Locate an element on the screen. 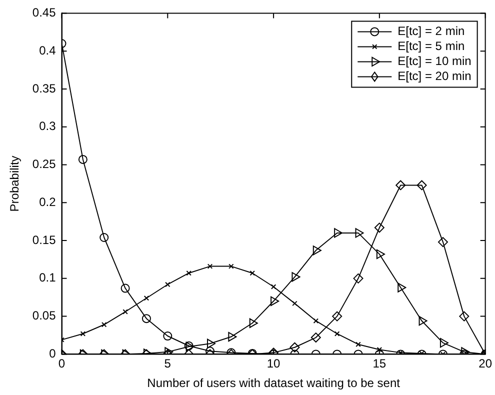  legend-label: E[tc] = 5 min is located at coordinates (431, 46).